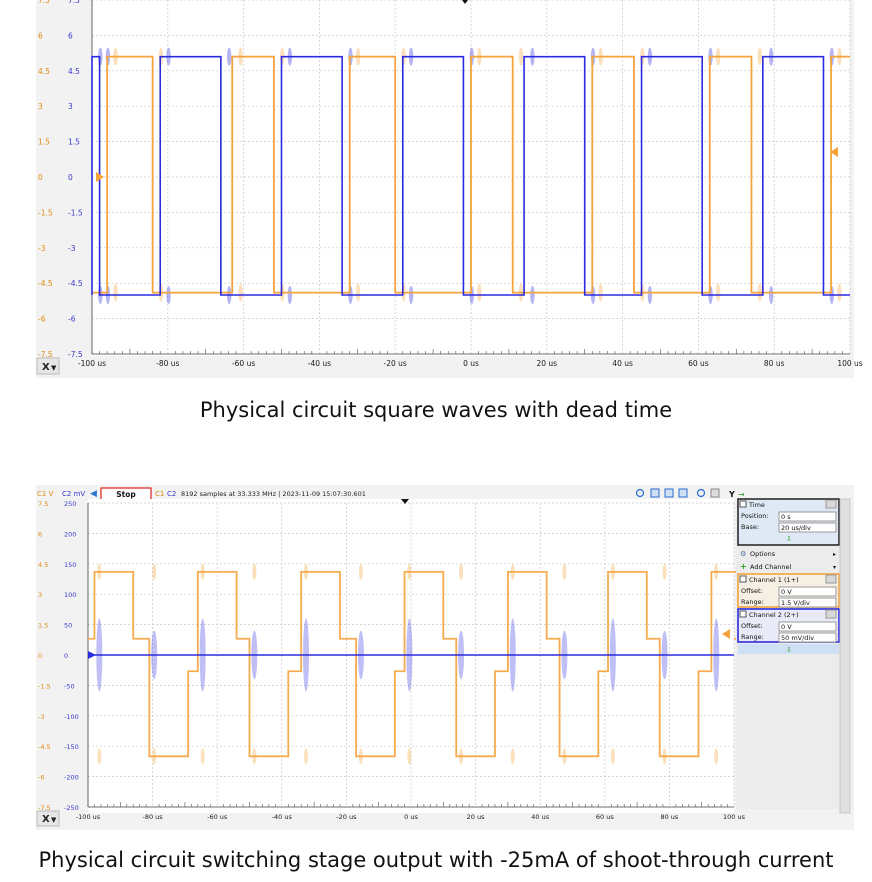 The width and height of the screenshot is (872, 882). What do you see at coordinates (217, 817) in the screenshot?
I see `x-tick-label: -60 us` at bounding box center [217, 817].